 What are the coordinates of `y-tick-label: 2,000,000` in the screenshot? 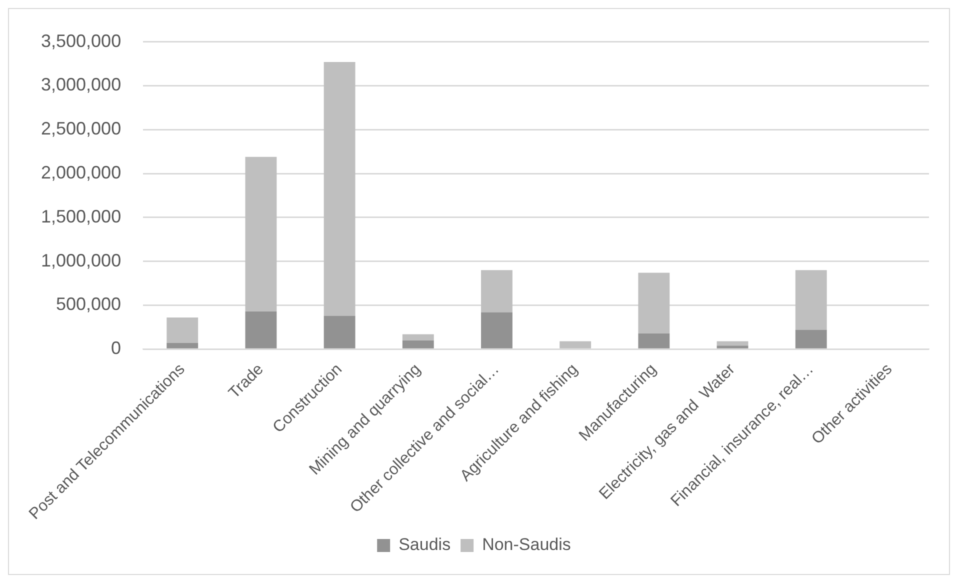 It's located at (81, 172).